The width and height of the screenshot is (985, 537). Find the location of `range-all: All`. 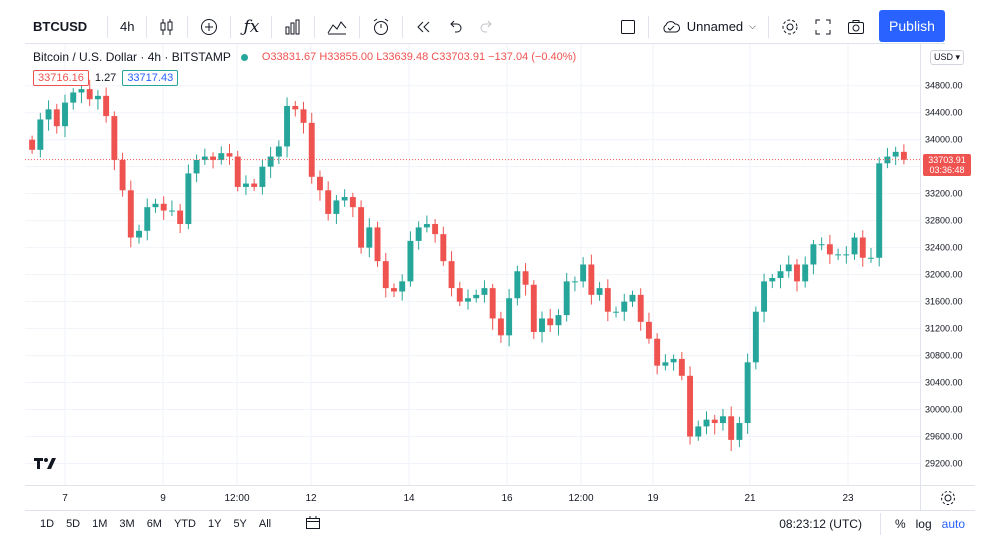

range-all: All is located at coordinates (265, 524).